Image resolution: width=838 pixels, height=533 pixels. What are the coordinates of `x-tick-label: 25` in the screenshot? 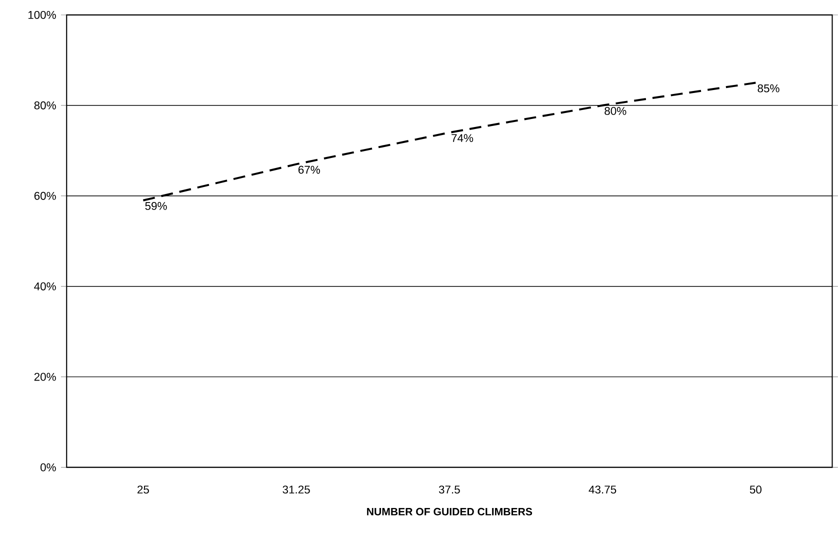 It's located at (143, 490).